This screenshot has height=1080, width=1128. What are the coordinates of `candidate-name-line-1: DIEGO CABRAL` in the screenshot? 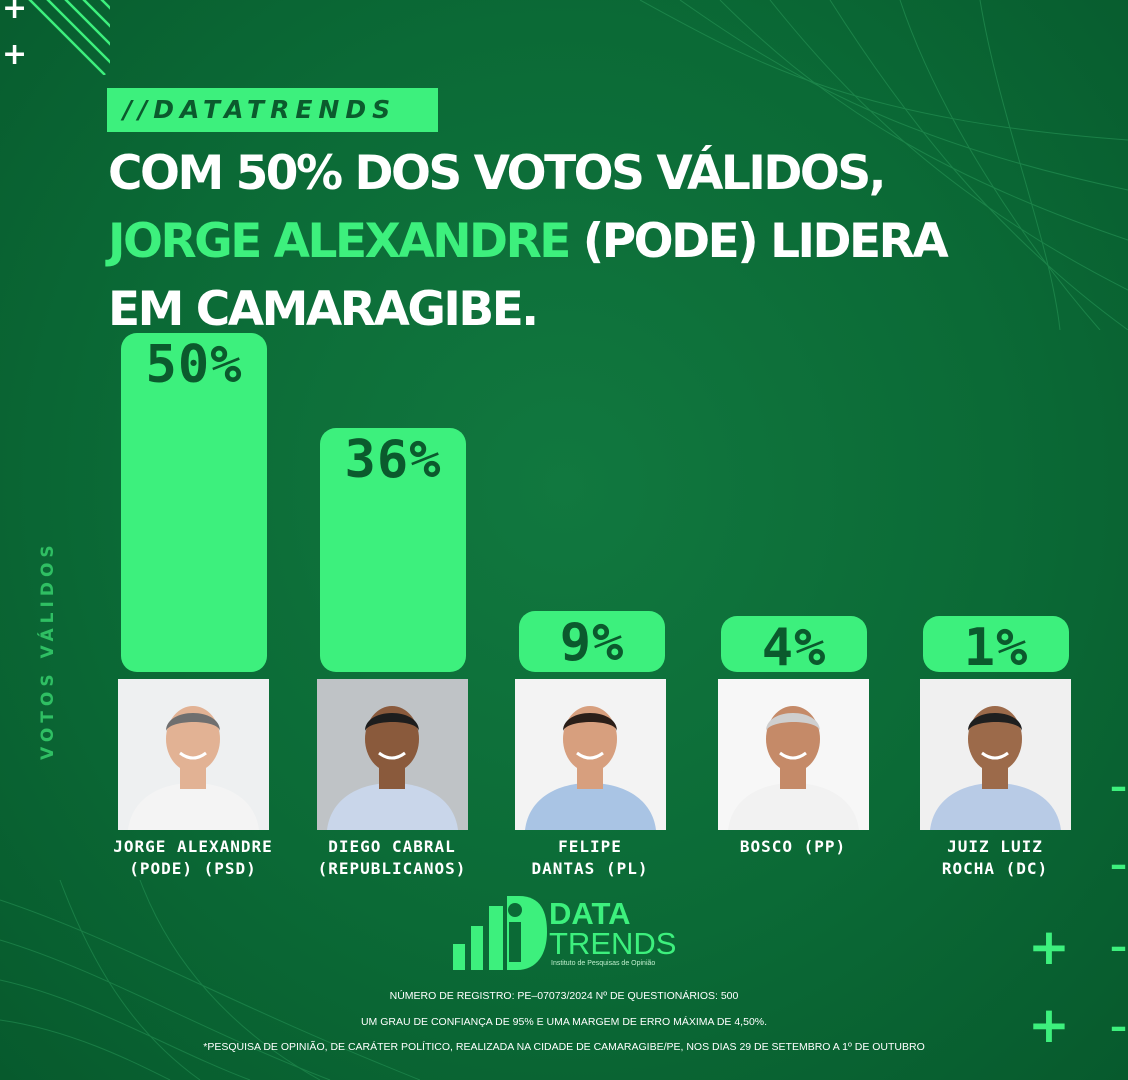 It's located at (392, 846).